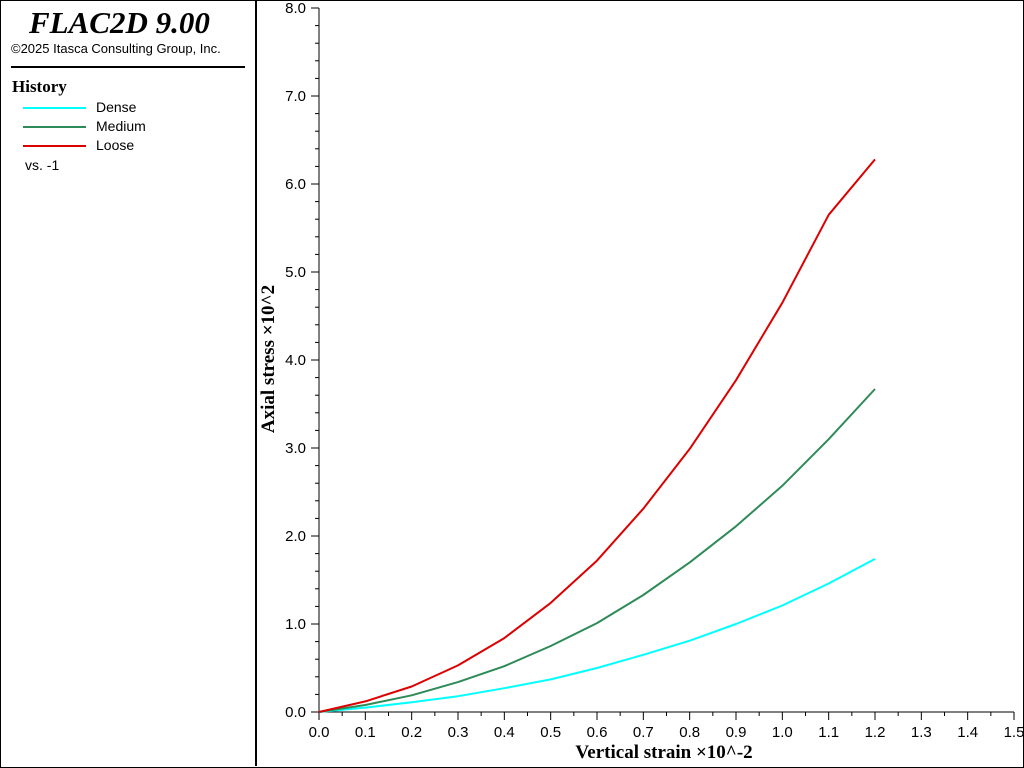  What do you see at coordinates (54, 108) in the screenshot?
I see `legend-swatch-dense` at bounding box center [54, 108].